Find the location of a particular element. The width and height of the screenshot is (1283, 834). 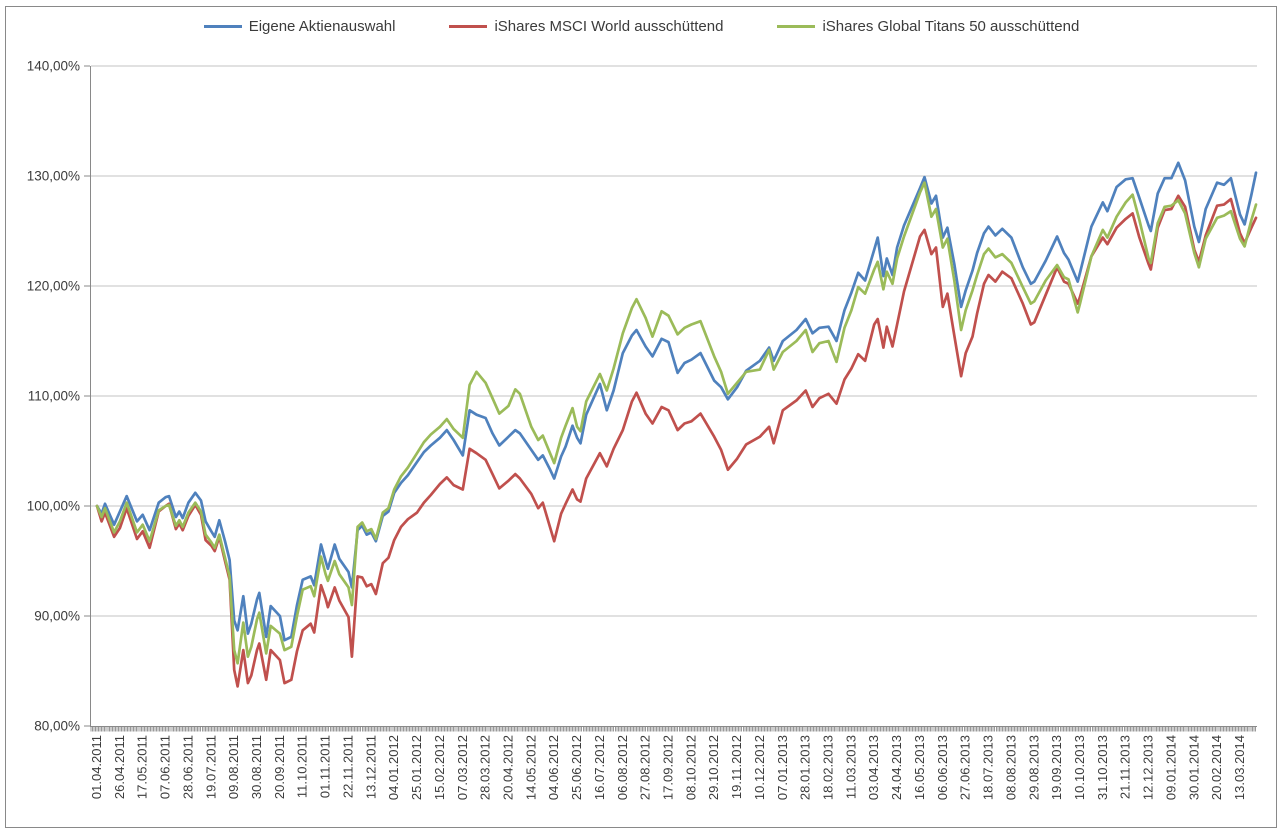

x-axis-label: 19.09.2013 is located at coordinates (1056, 767).